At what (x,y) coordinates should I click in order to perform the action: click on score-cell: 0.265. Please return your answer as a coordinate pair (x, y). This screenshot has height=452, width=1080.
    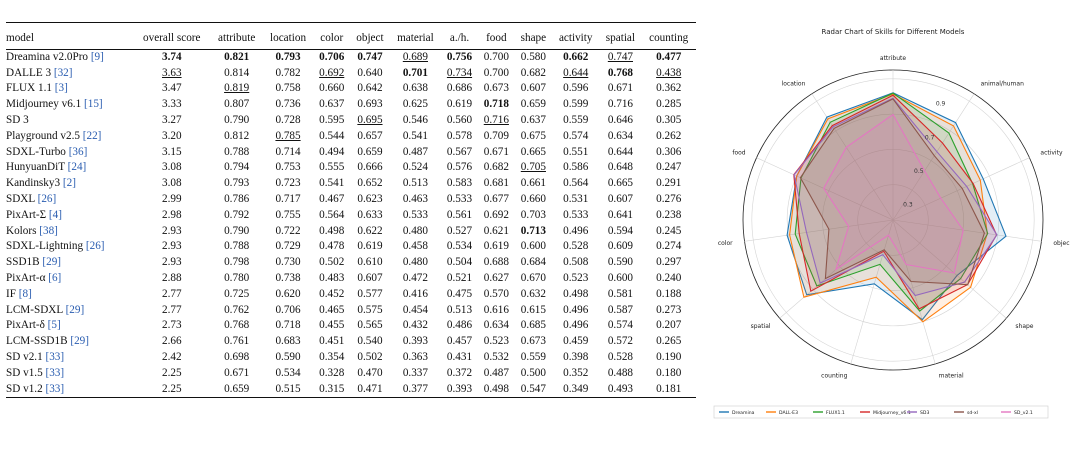
    Looking at the image, I should click on (669, 341).